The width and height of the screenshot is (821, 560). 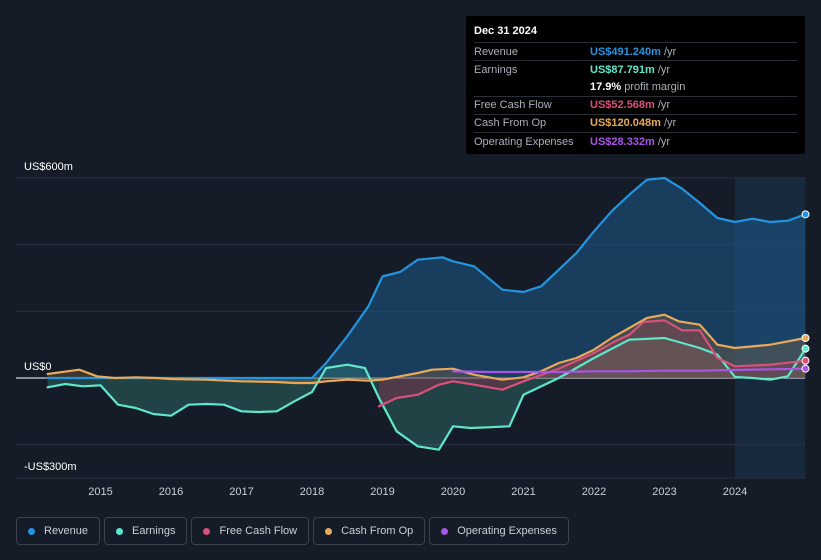 I want to click on tooltip-row-profit-margin: 17.9% profit margin, so click(x=635, y=86).